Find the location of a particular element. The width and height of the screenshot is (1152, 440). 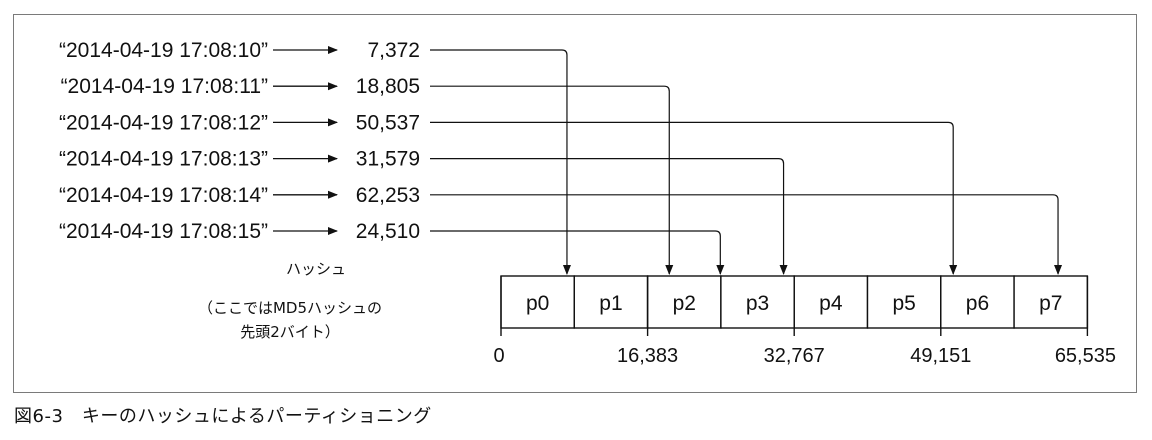

key-row: “2014-04-19 17:08:12” 50,537 is located at coordinates (239, 122).